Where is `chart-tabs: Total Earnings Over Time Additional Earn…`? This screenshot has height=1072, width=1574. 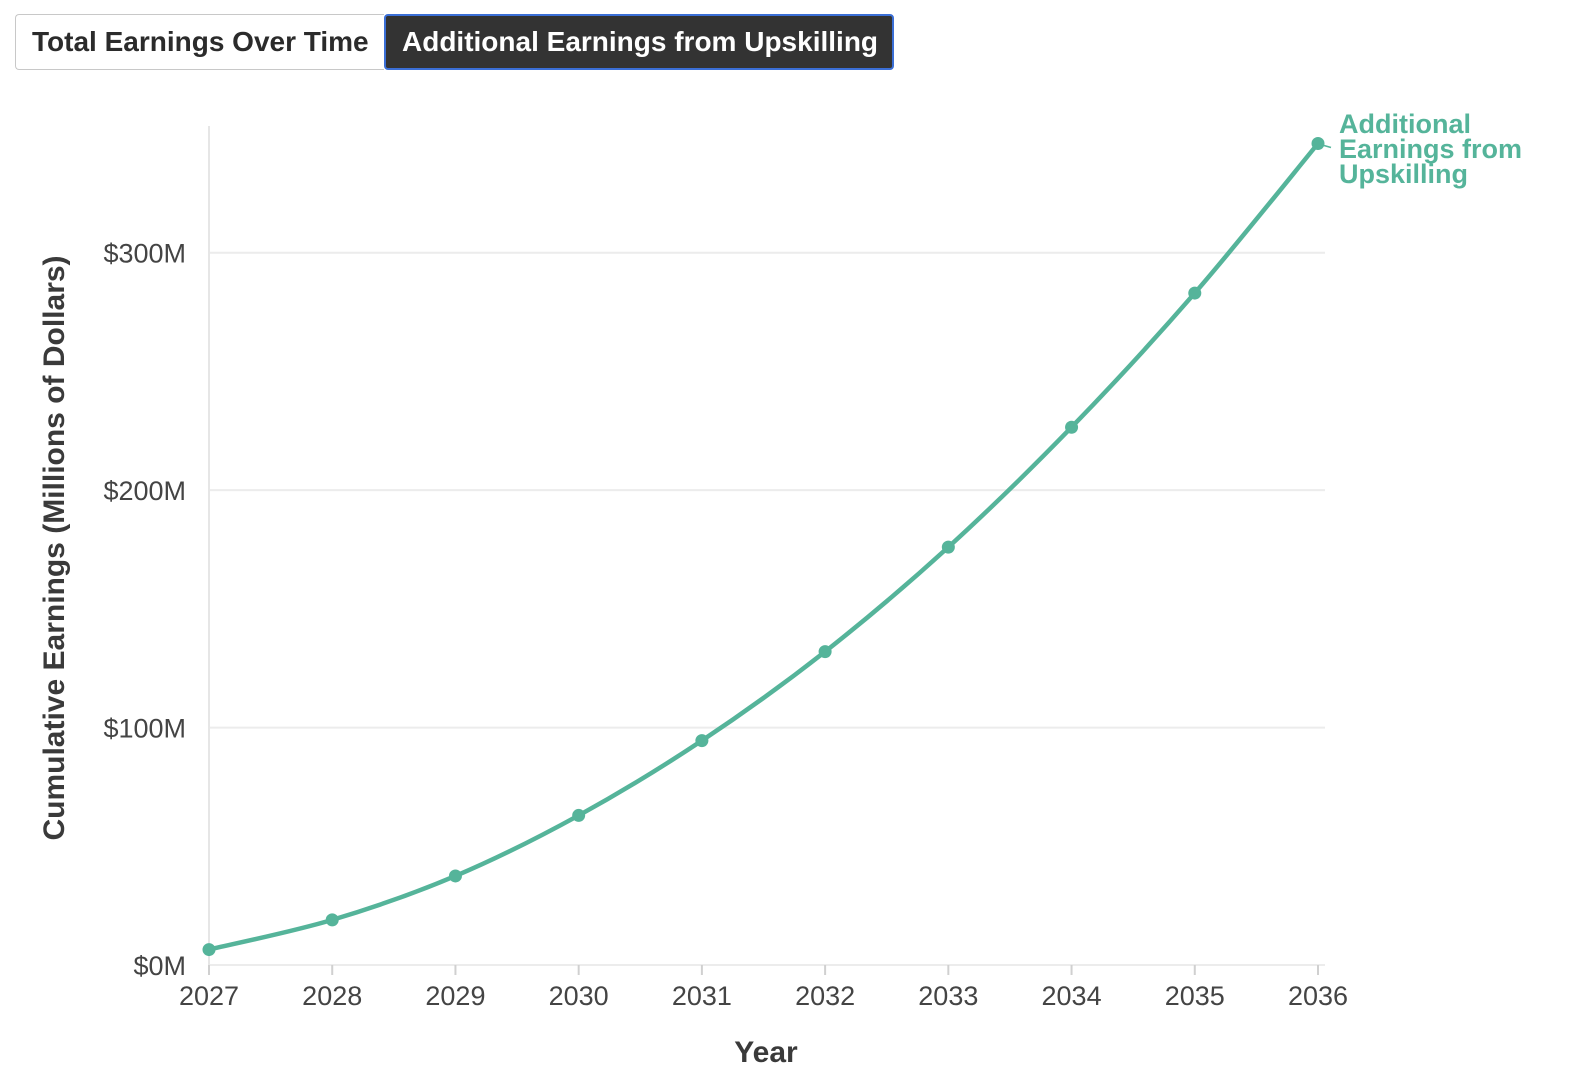
chart-tabs: Total Earnings Over Time Additional Earn… is located at coordinates (454, 42).